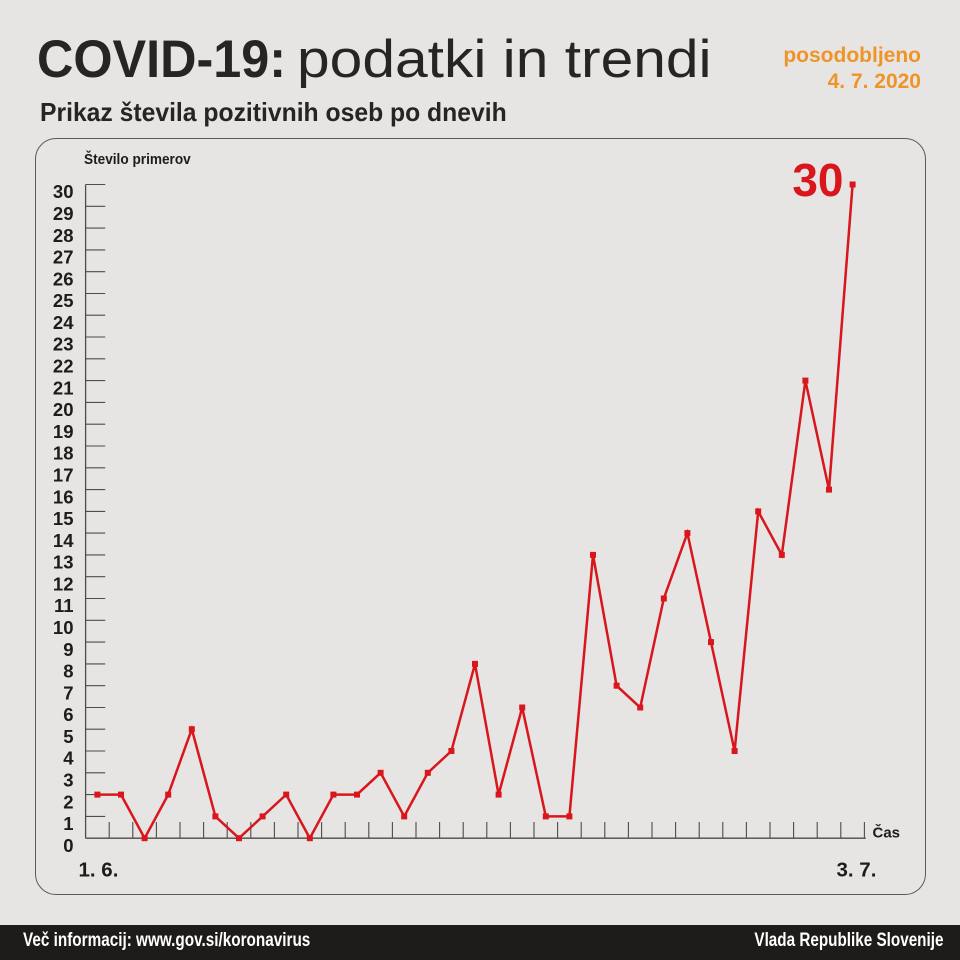  I want to click on svg-text: 1, so click(68, 823).